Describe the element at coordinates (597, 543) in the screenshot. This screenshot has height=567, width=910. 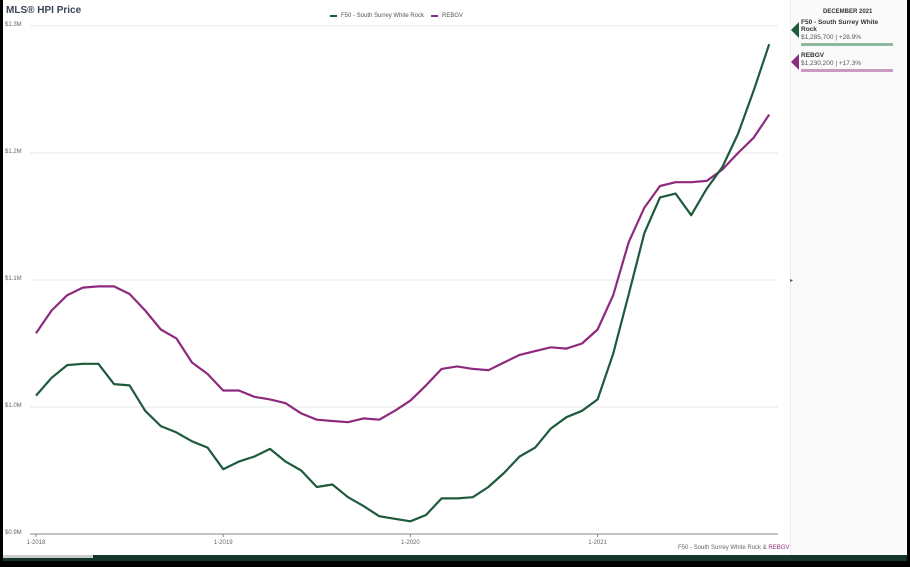
I see `x-tick-label: 1-2021` at that location.